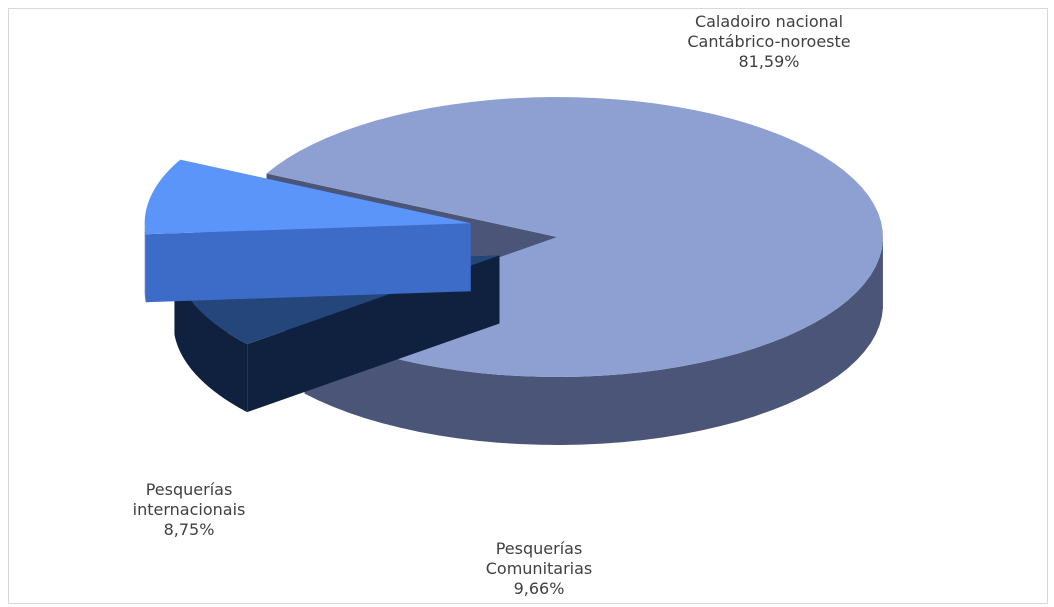  I want to click on slice-label-2: Pesquerías Comunitarias 9,66%, so click(539, 568).